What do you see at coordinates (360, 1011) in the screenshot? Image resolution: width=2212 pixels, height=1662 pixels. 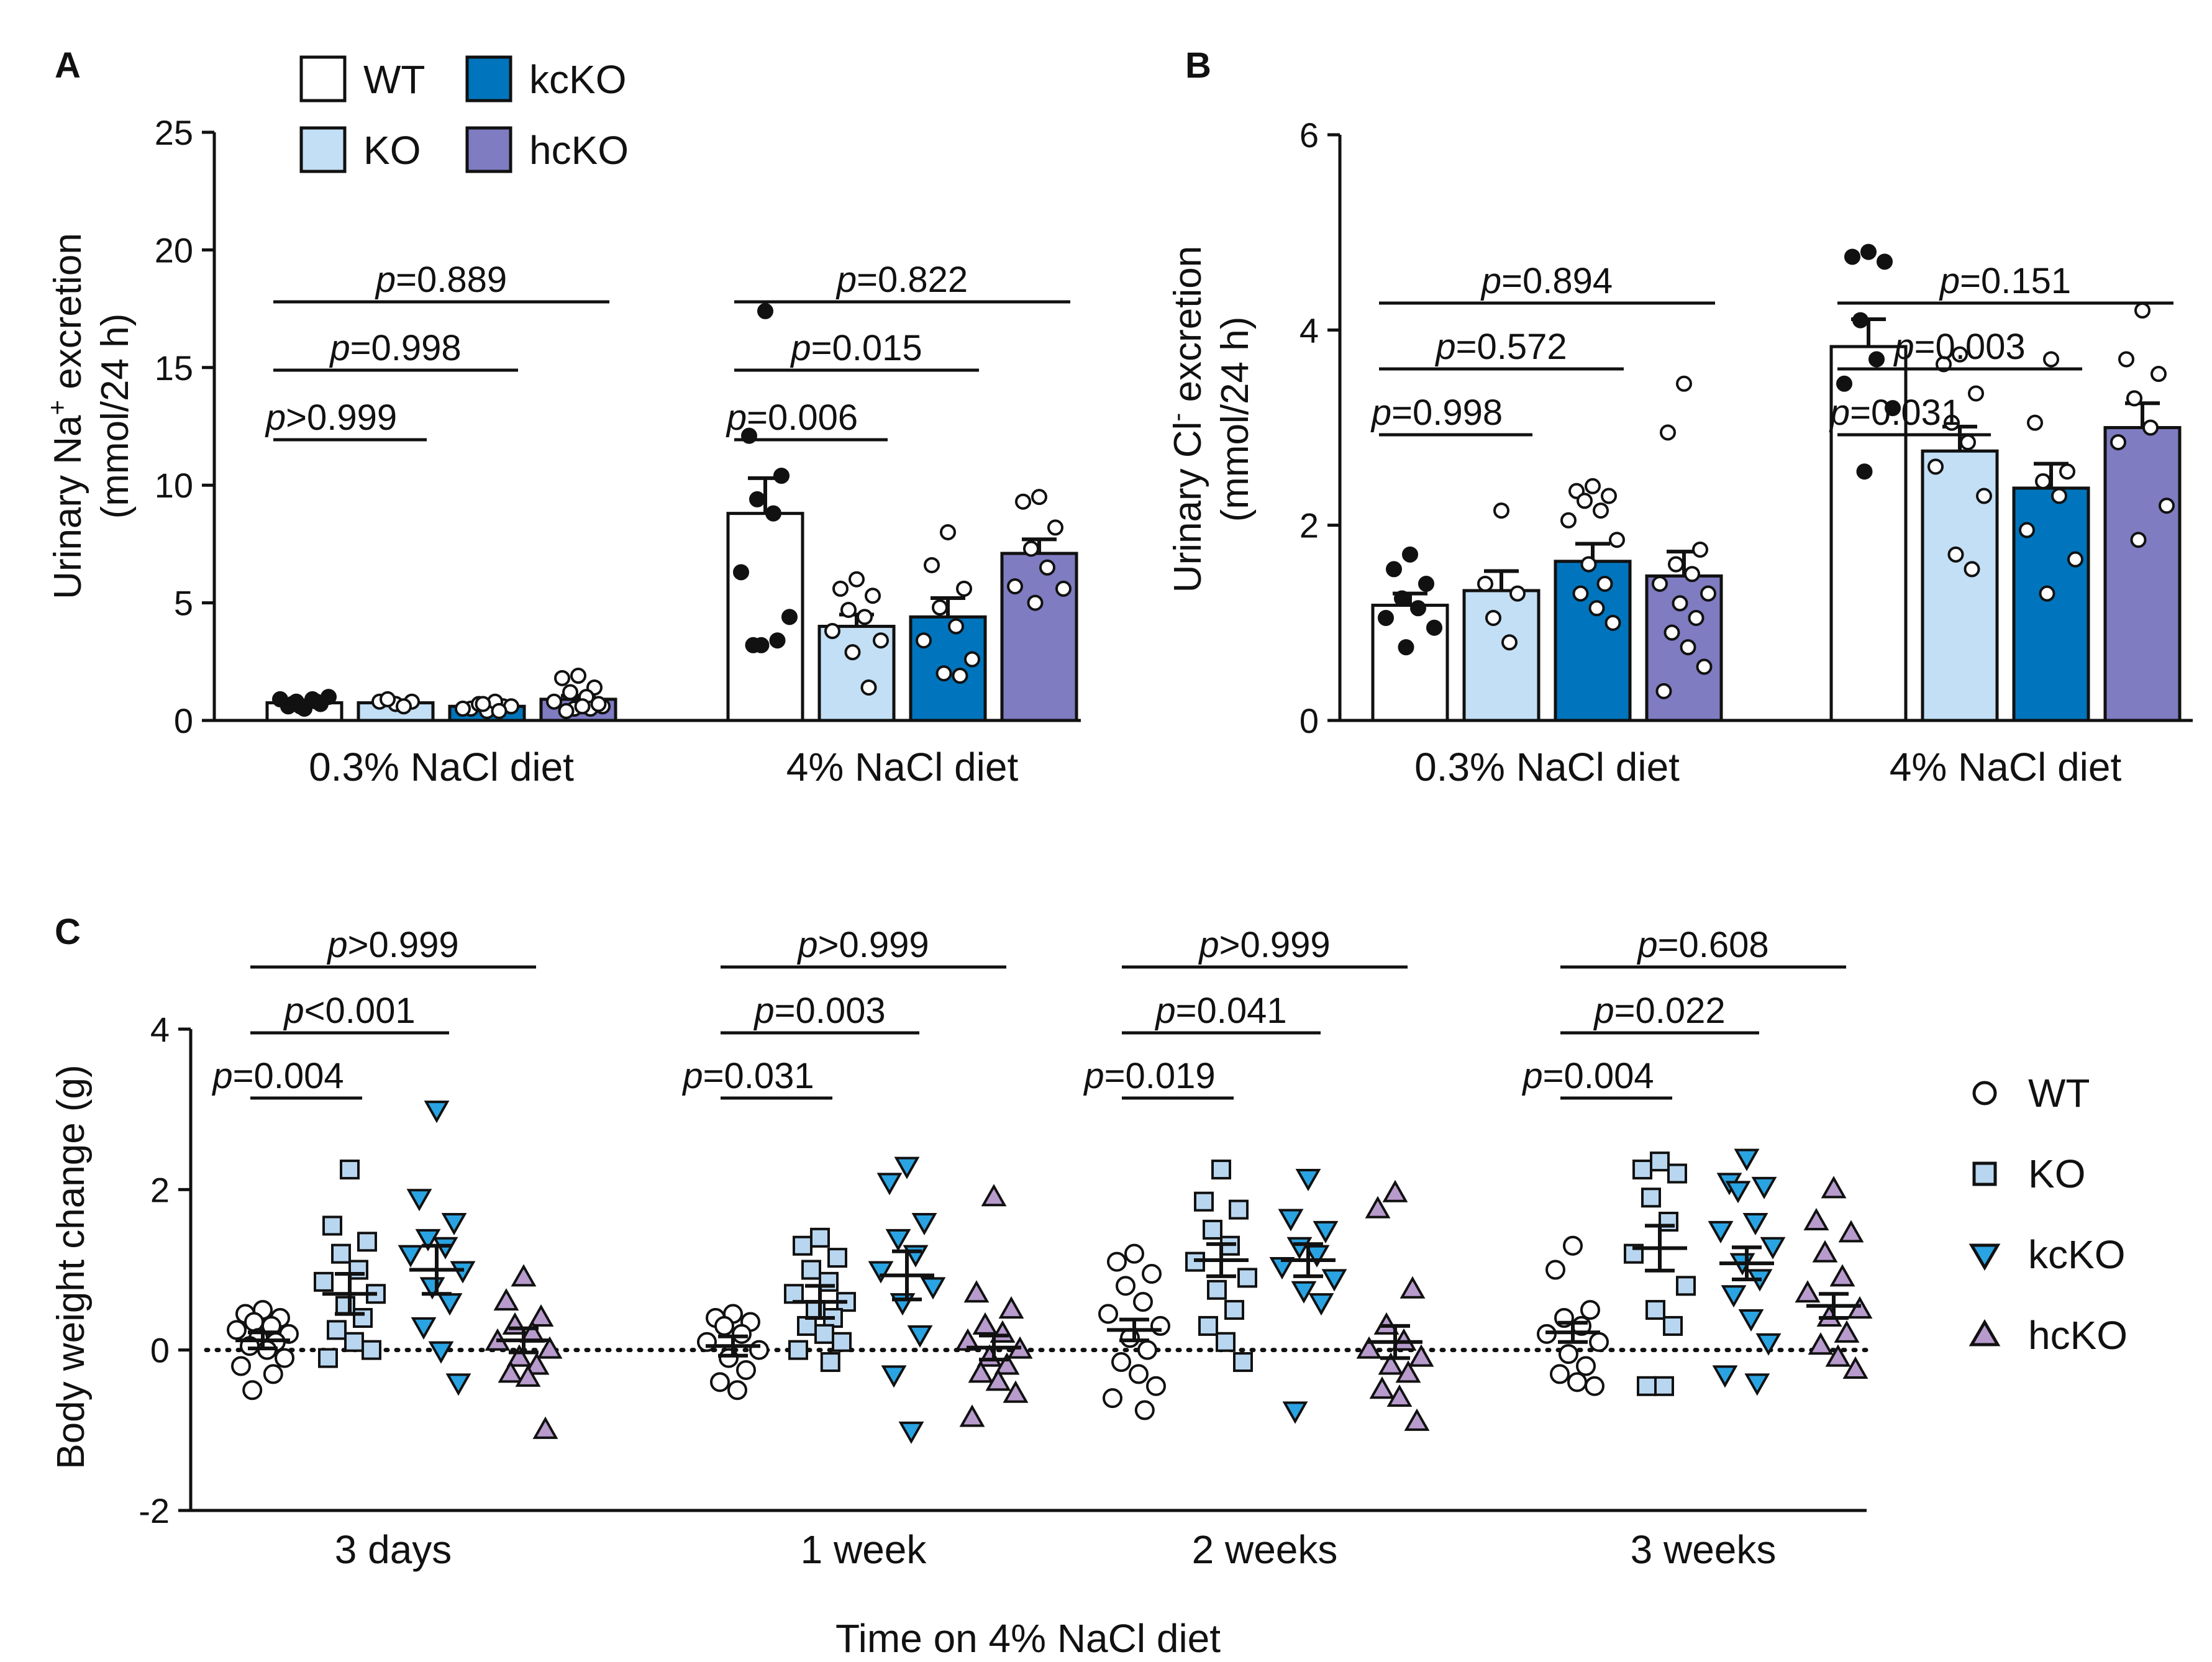 I see `p-value: <0.001` at bounding box center [360, 1011].